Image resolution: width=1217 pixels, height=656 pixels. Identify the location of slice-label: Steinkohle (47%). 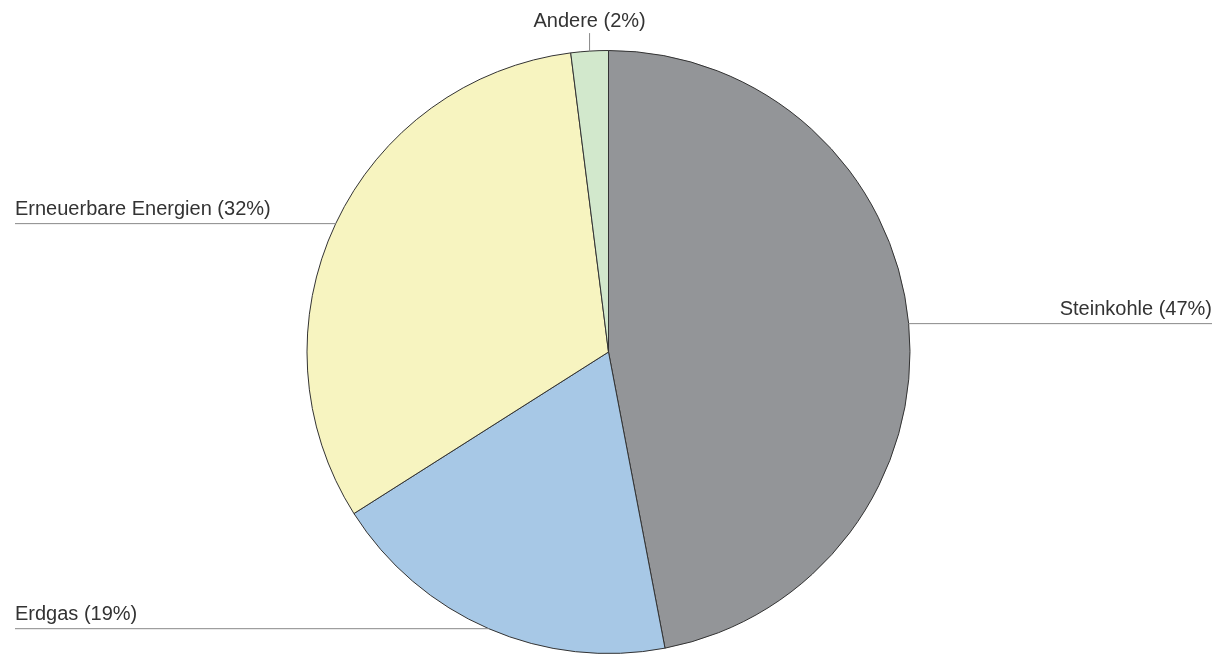
(1135, 308).